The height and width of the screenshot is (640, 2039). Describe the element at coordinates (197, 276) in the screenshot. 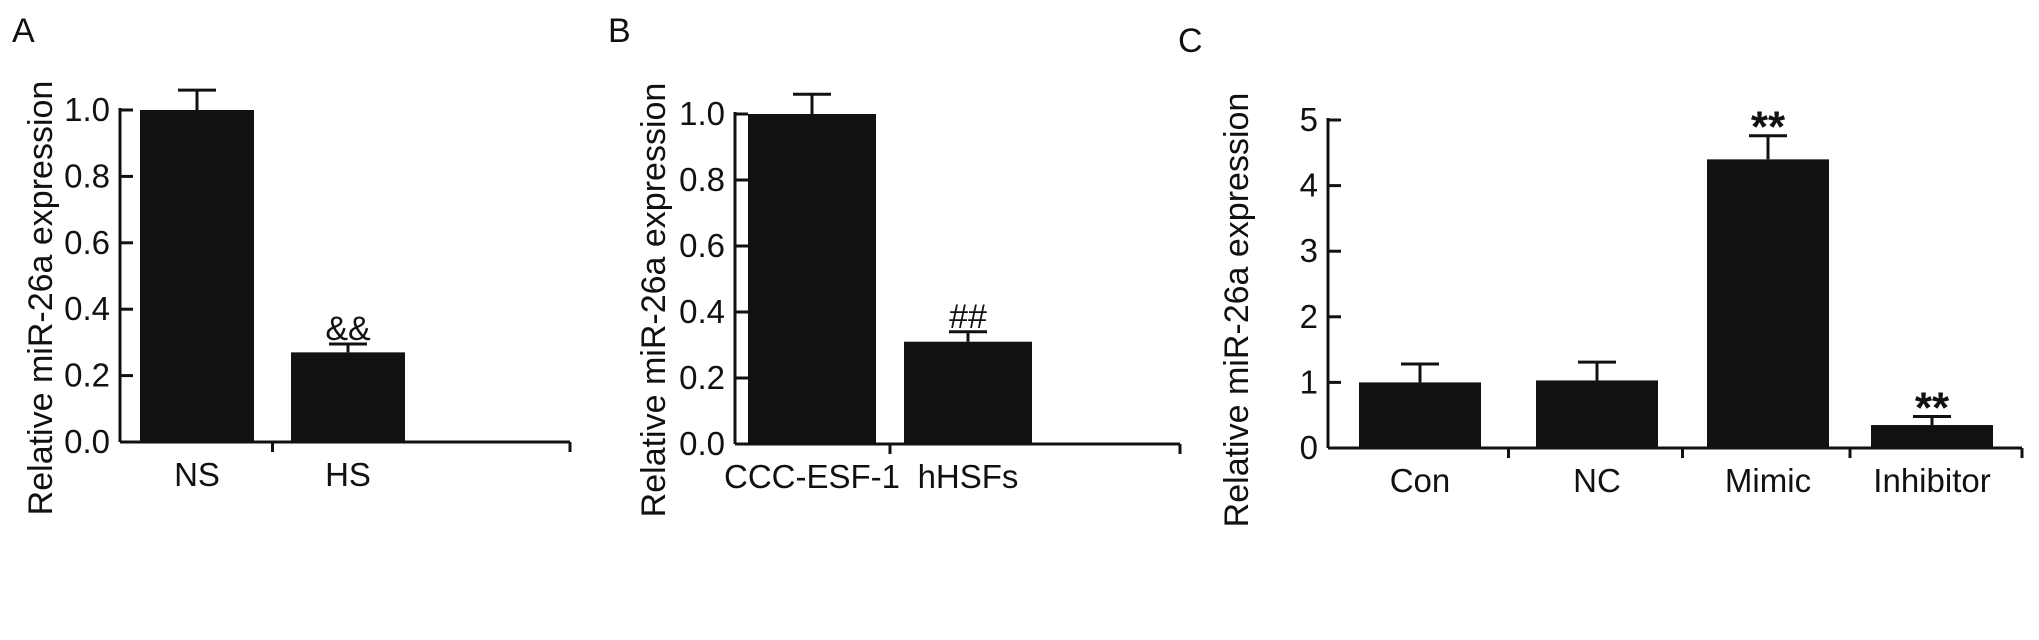

I see `panel-a-bar-ns` at that location.